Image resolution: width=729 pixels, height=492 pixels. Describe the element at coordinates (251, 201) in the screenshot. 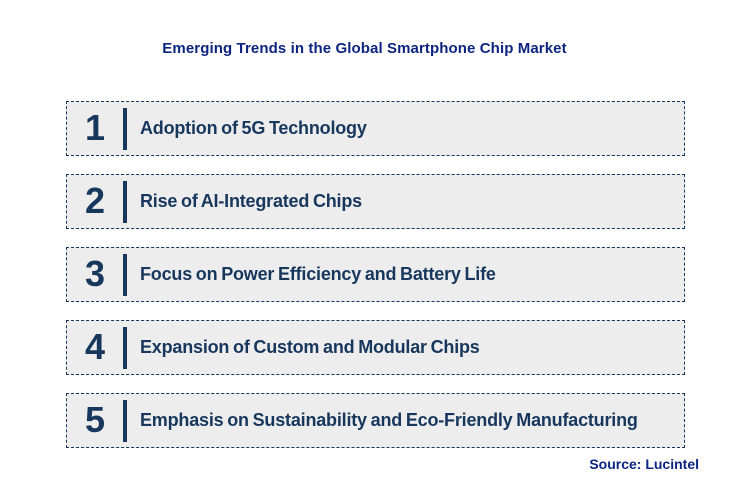

I see `trend-label: Rise of AI-Integrated Chips` at that location.